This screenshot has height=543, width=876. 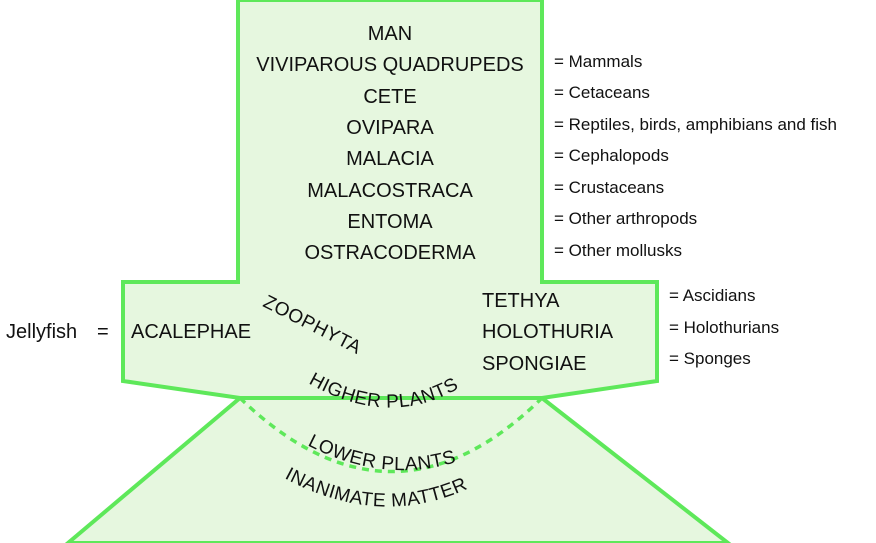 What do you see at coordinates (191, 332) in the screenshot?
I see `branch-acalephae: ACALEPHAE` at bounding box center [191, 332].